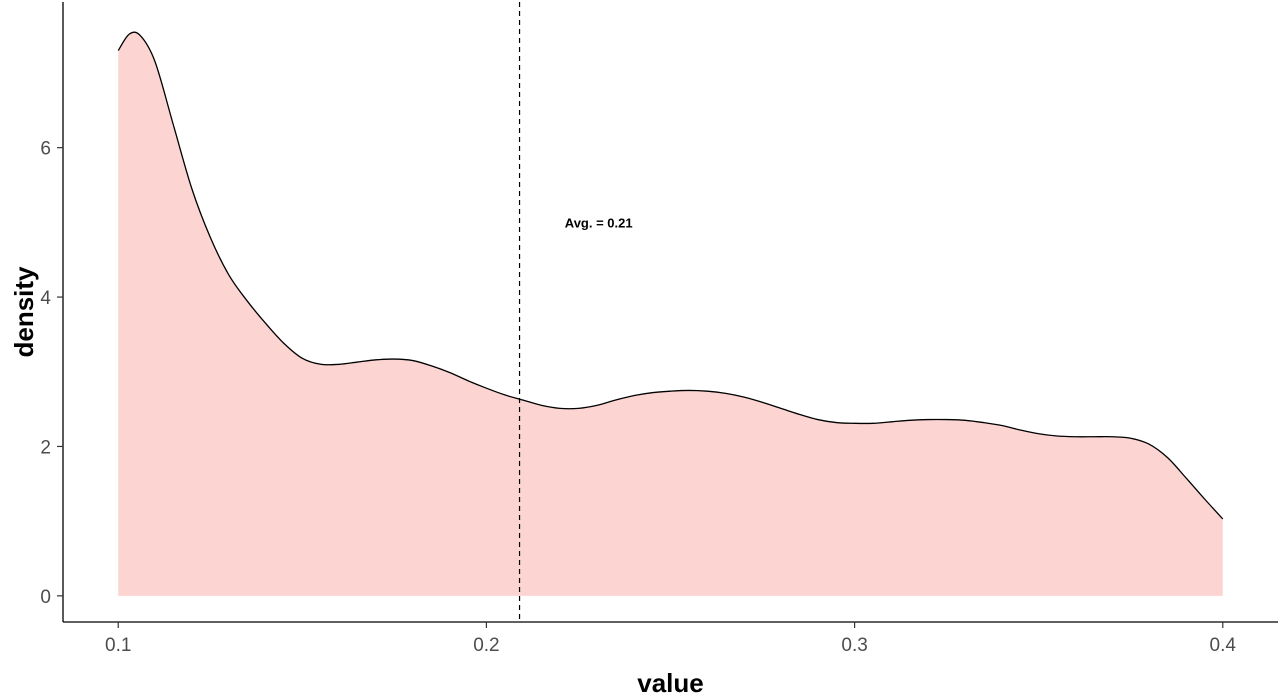  Describe the element at coordinates (670, 638) in the screenshot. I see `x-axis: 0.1 0.2 0.3 0.4` at that location.